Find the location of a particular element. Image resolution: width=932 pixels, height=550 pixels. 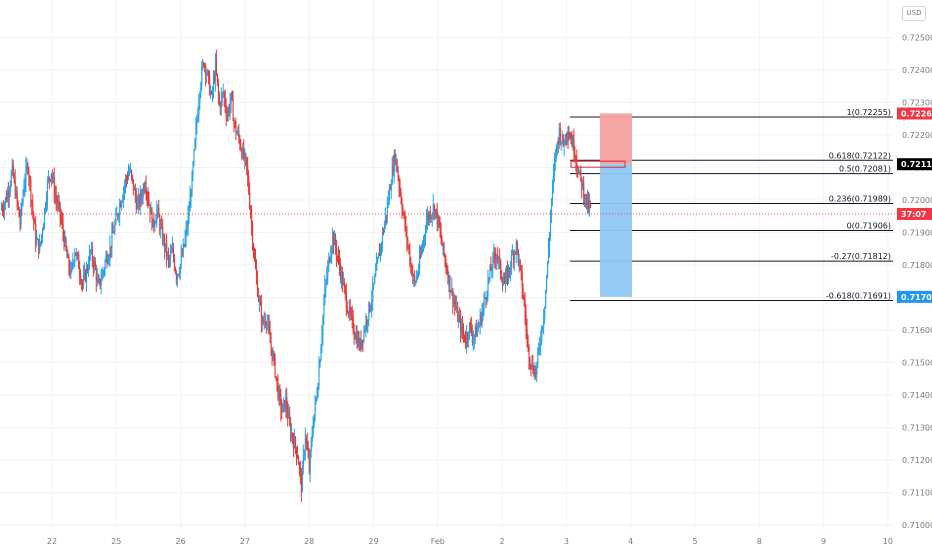

short-position-tool is located at coordinates (601, 205).